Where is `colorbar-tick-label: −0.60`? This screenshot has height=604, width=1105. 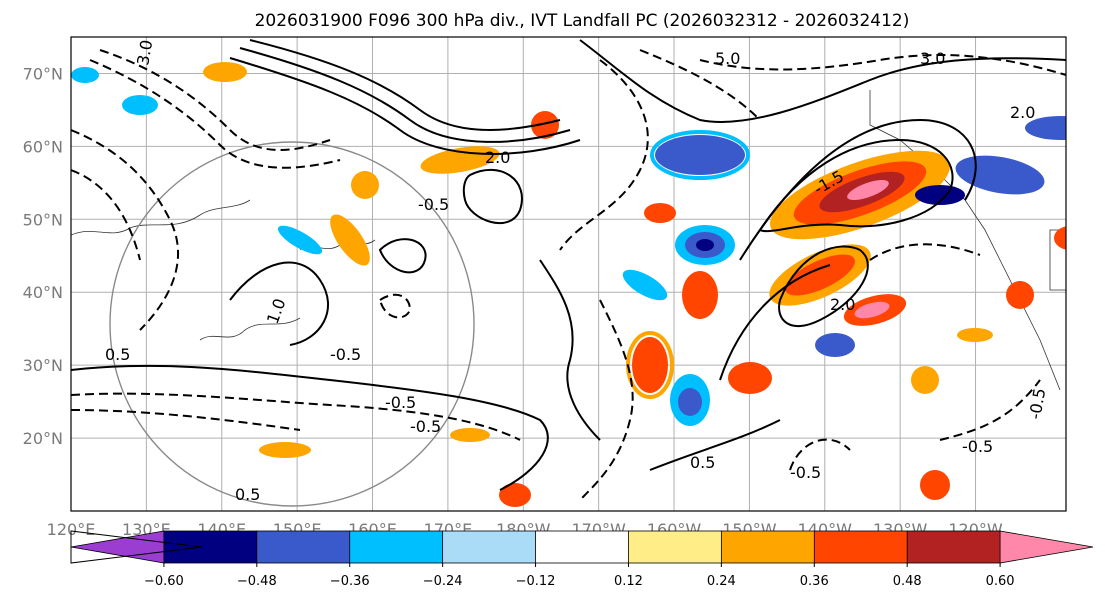
colorbar-tick-label: −0.60 is located at coordinates (164, 581).